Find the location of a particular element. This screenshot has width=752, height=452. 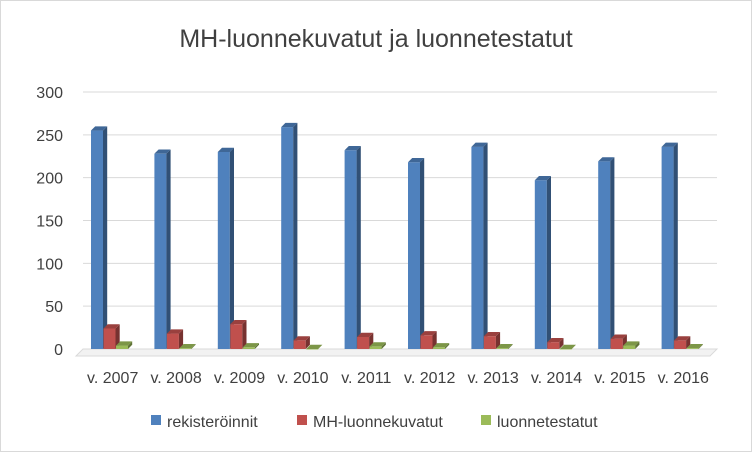

x-tick-label: v. 2007 is located at coordinates (112, 378).